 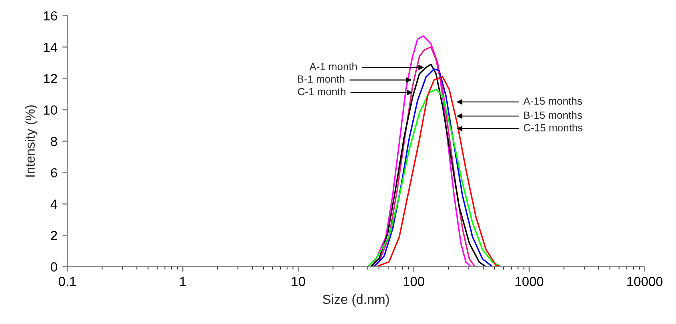 What do you see at coordinates (183, 281) in the screenshot?
I see `x-tick-label: 1` at bounding box center [183, 281].